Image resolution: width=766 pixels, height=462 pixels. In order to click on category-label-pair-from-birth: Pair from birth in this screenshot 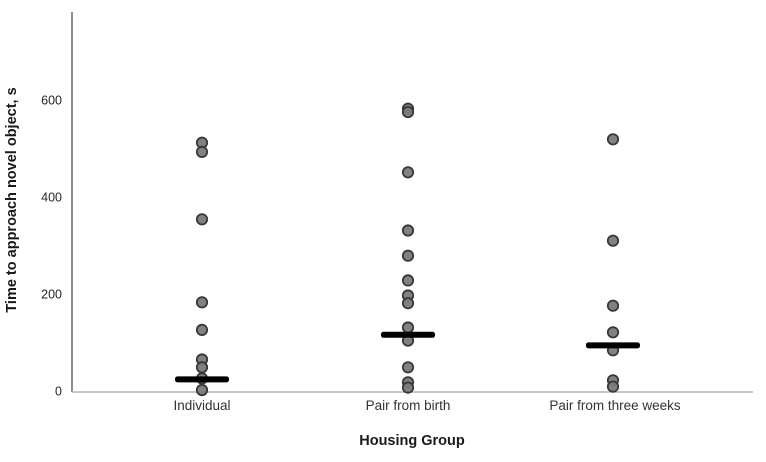, I will do `click(408, 405)`.